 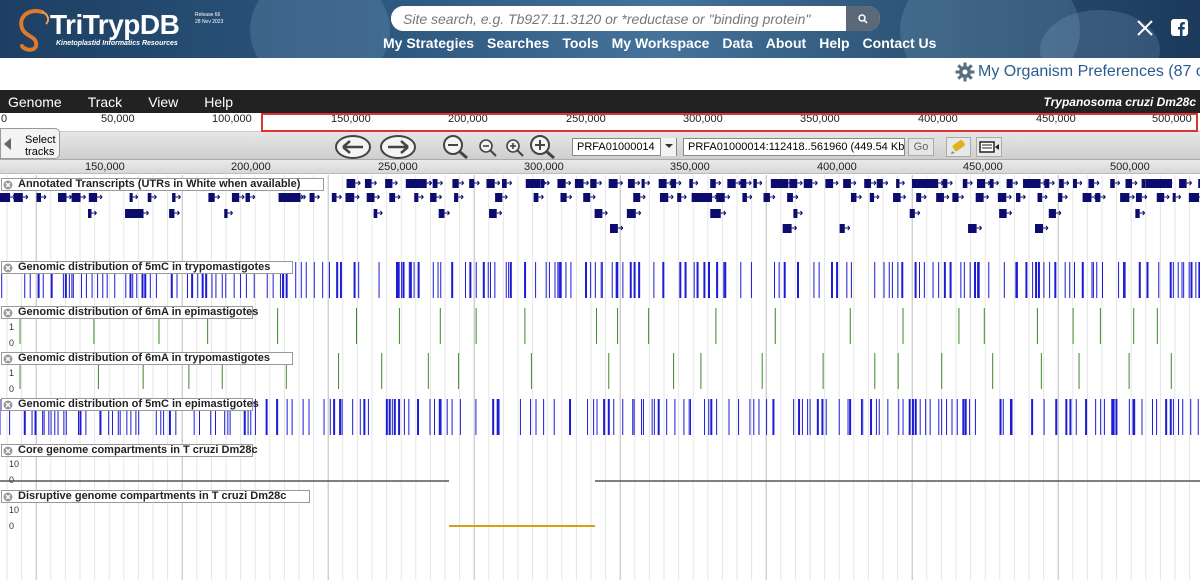 What do you see at coordinates (660, 43) in the screenshot?
I see `nav-my-workspace: My Workspace` at bounding box center [660, 43].